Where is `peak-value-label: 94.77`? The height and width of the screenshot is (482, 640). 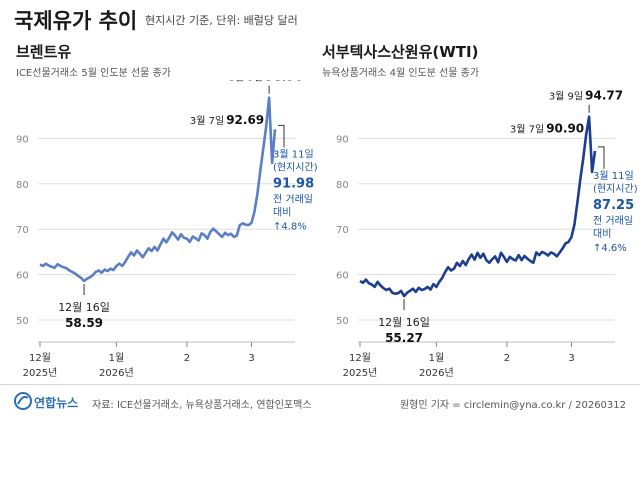 peak-value-label: 94.77 is located at coordinates (604, 96).